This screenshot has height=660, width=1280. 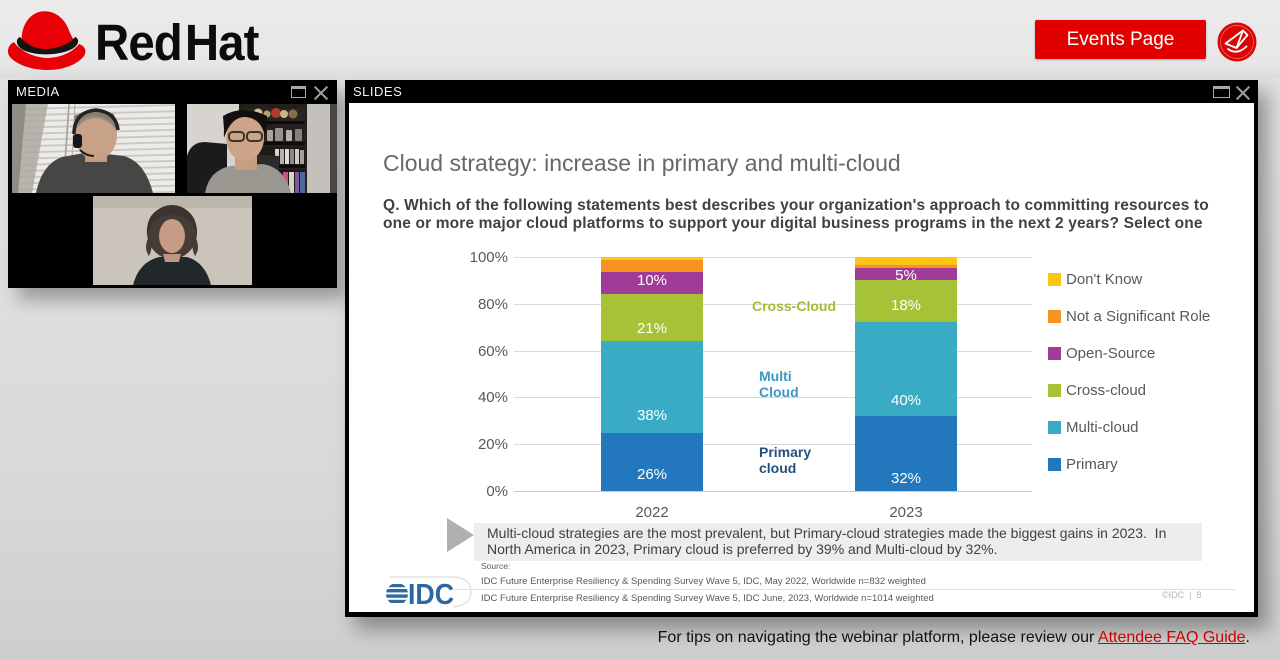 I want to click on svg-text: IDC, so click(x=431, y=595).